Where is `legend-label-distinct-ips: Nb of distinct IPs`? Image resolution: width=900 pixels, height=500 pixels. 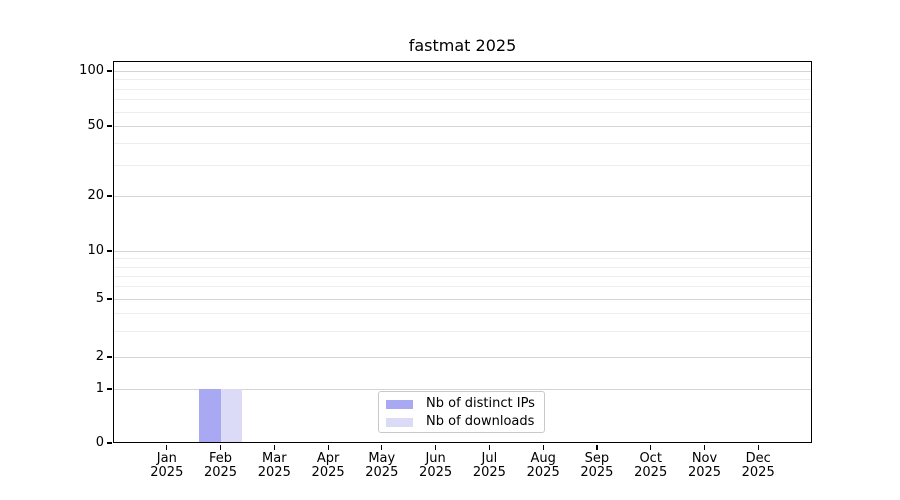
legend-label-distinct-ips: Nb of distinct IPs is located at coordinates (480, 403).